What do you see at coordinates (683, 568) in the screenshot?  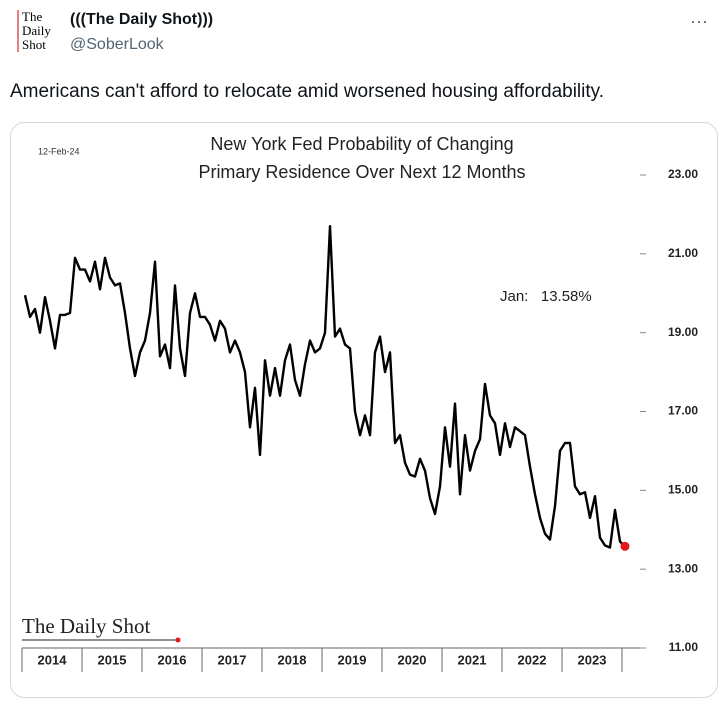 I see `y-tick-label: 13.00` at bounding box center [683, 568].